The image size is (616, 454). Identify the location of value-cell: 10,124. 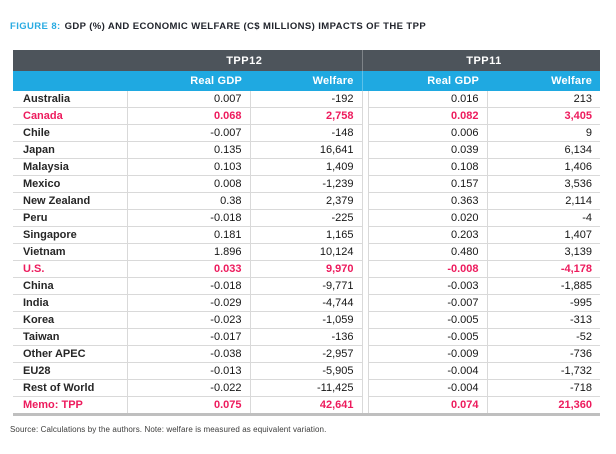
(306, 252).